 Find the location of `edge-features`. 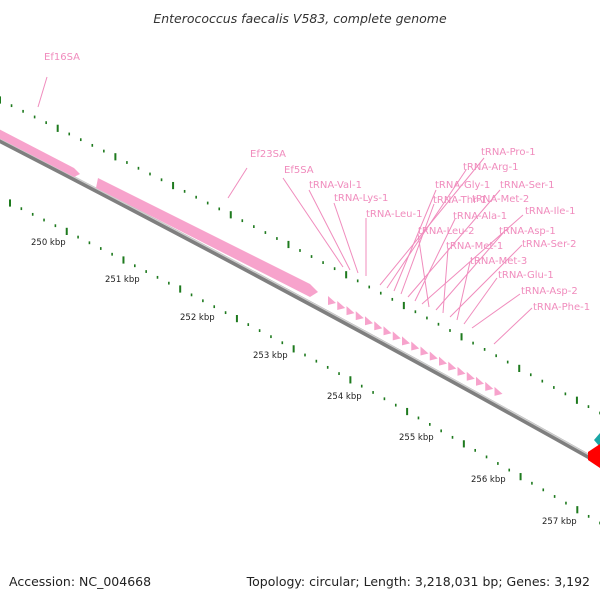

edge-features is located at coordinates (594, 450).